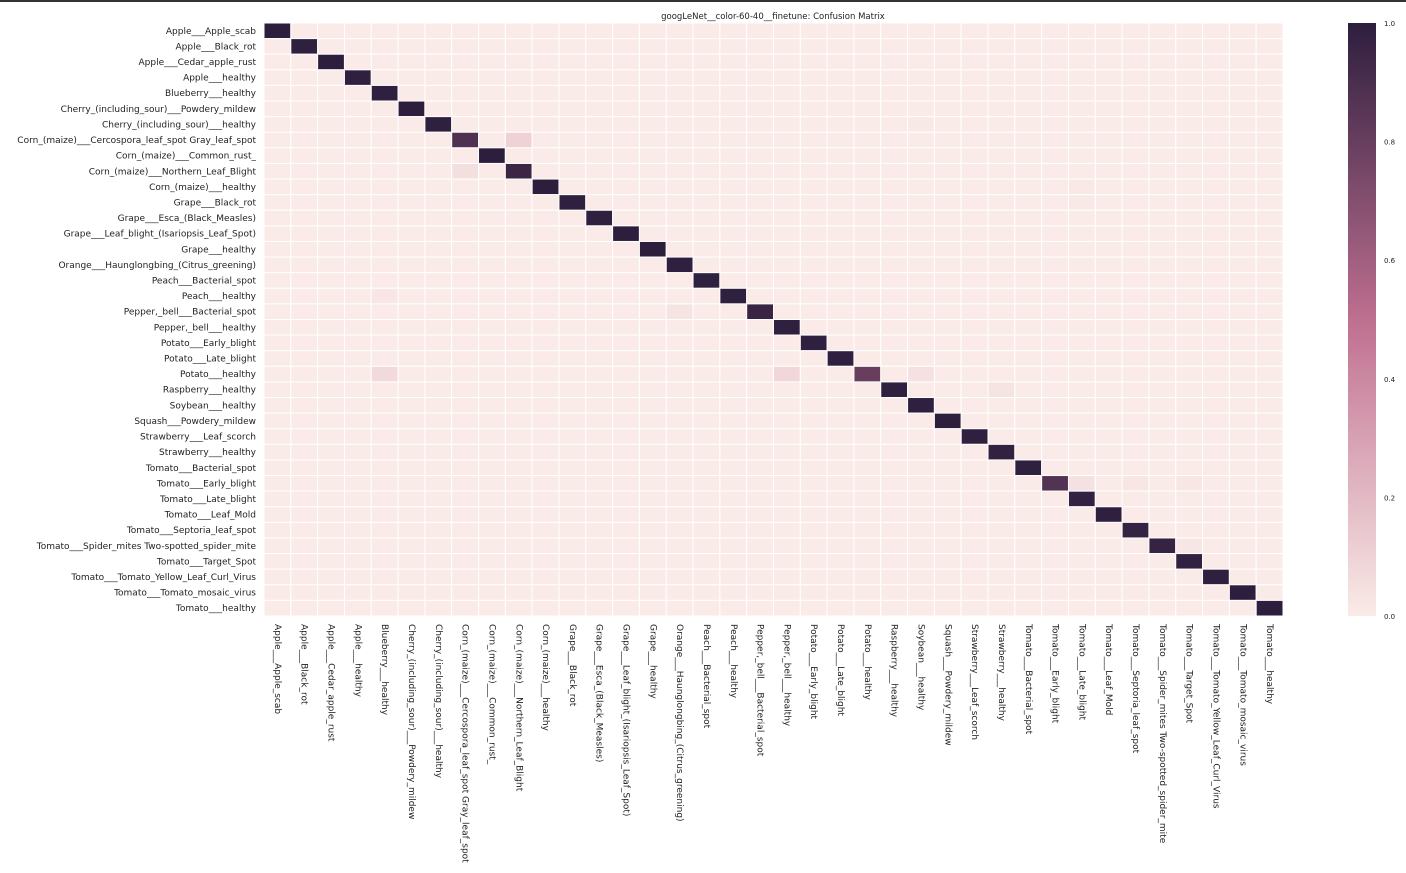 The image size is (1406, 873). What do you see at coordinates (304, 77) in the screenshot?
I see `heatmap-cell-r3-c1` at bounding box center [304, 77].